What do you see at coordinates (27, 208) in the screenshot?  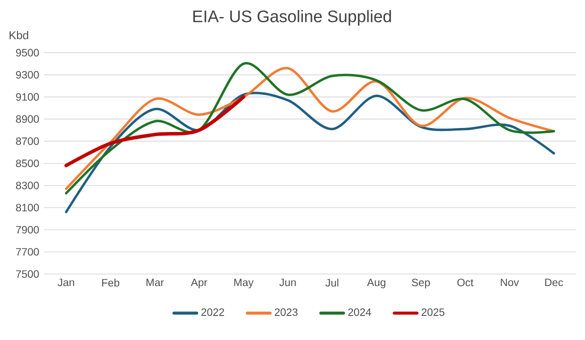 I see `y-tick-label: 8100` at bounding box center [27, 208].